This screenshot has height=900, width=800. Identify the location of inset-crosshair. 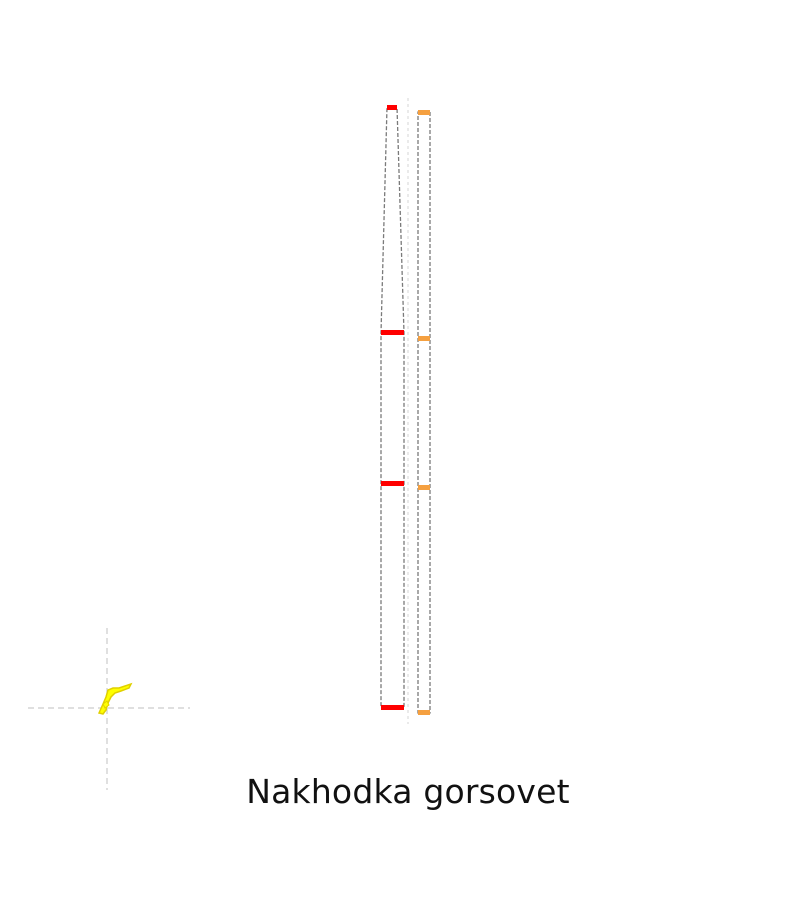
(109, 709).